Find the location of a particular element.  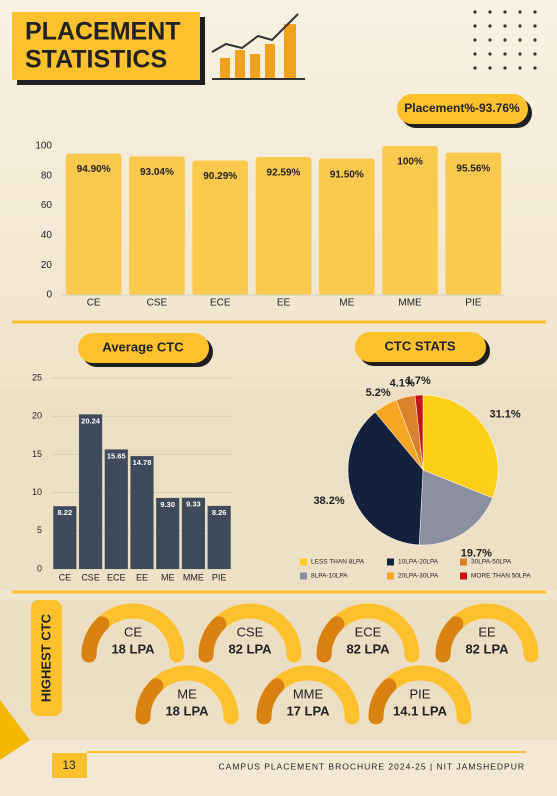

data-label: 9.33 is located at coordinates (193, 504).